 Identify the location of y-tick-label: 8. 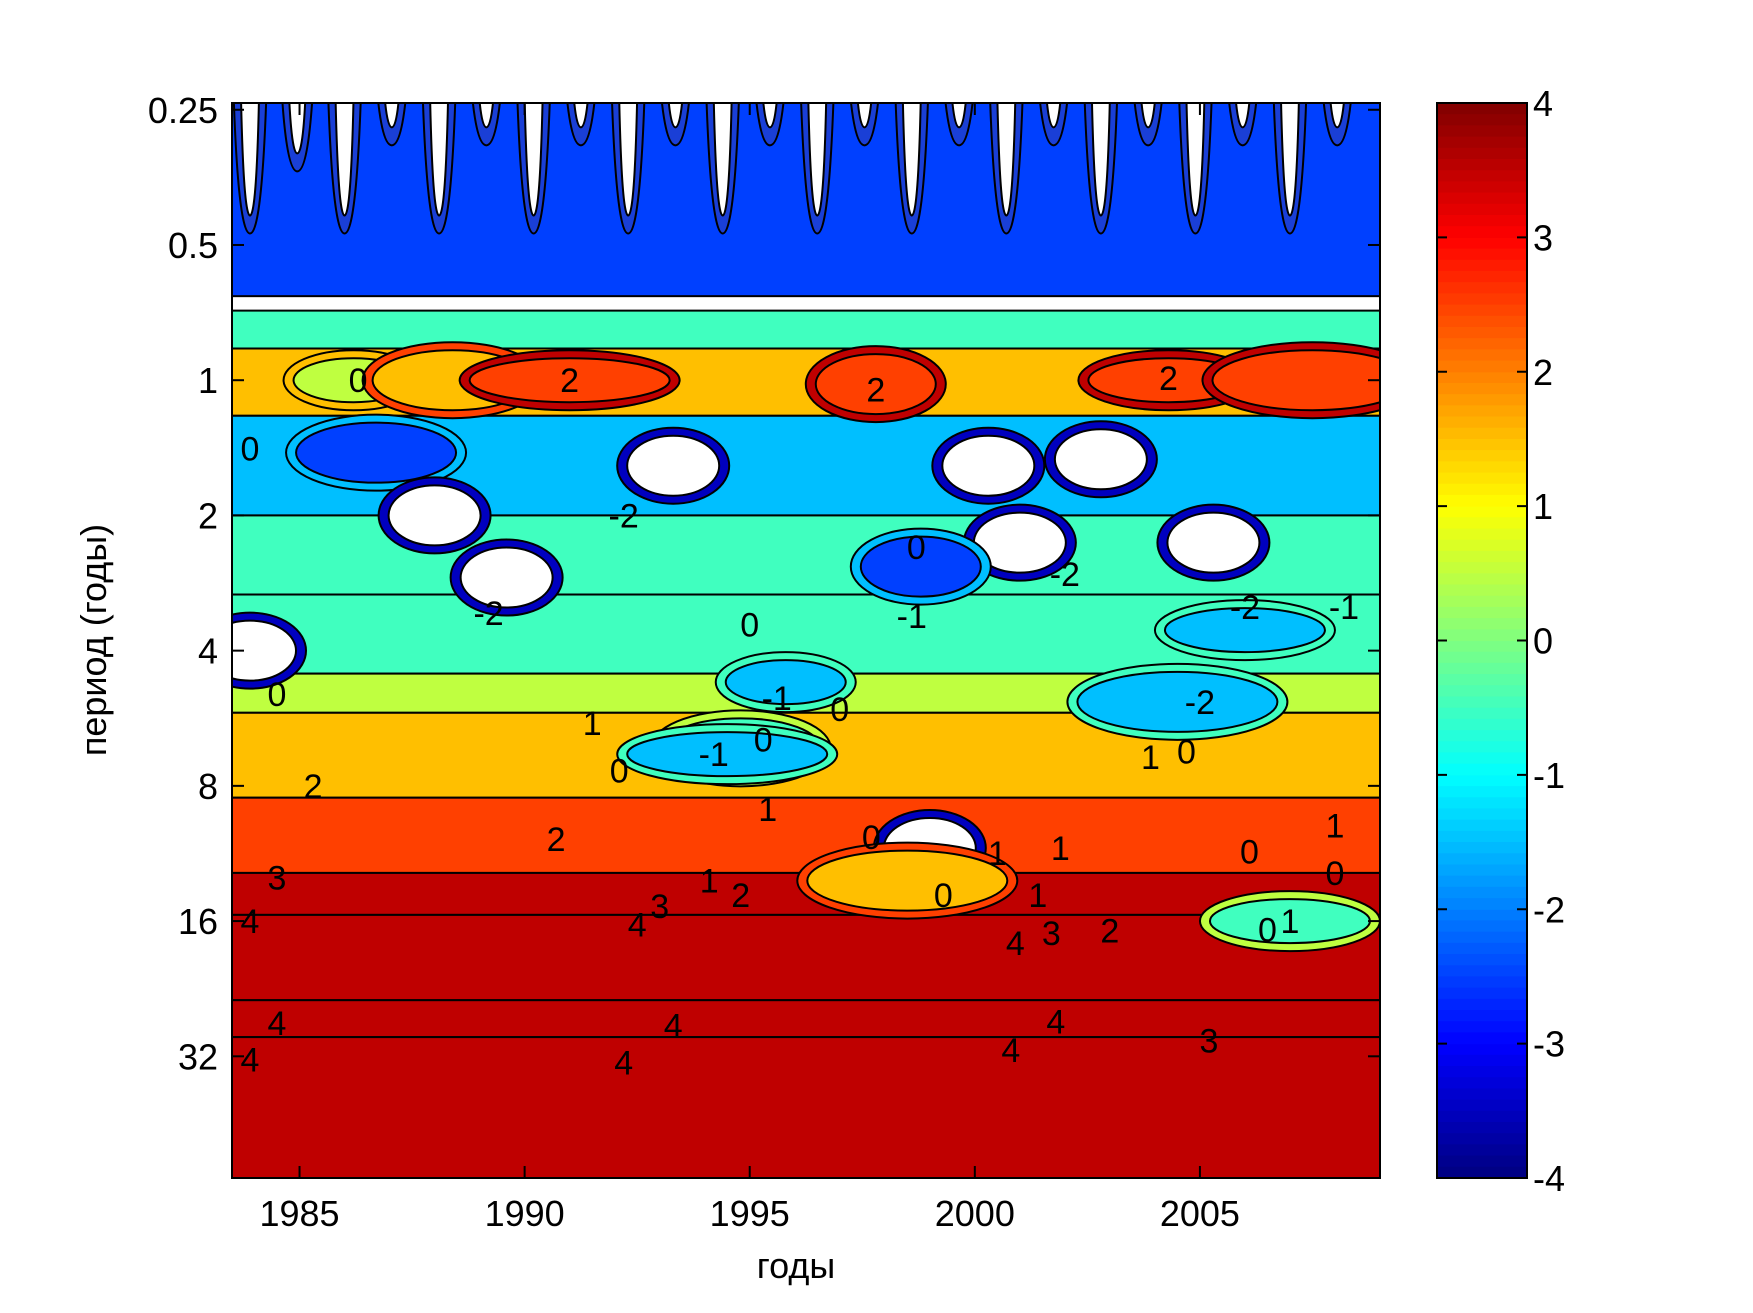
(208, 786).